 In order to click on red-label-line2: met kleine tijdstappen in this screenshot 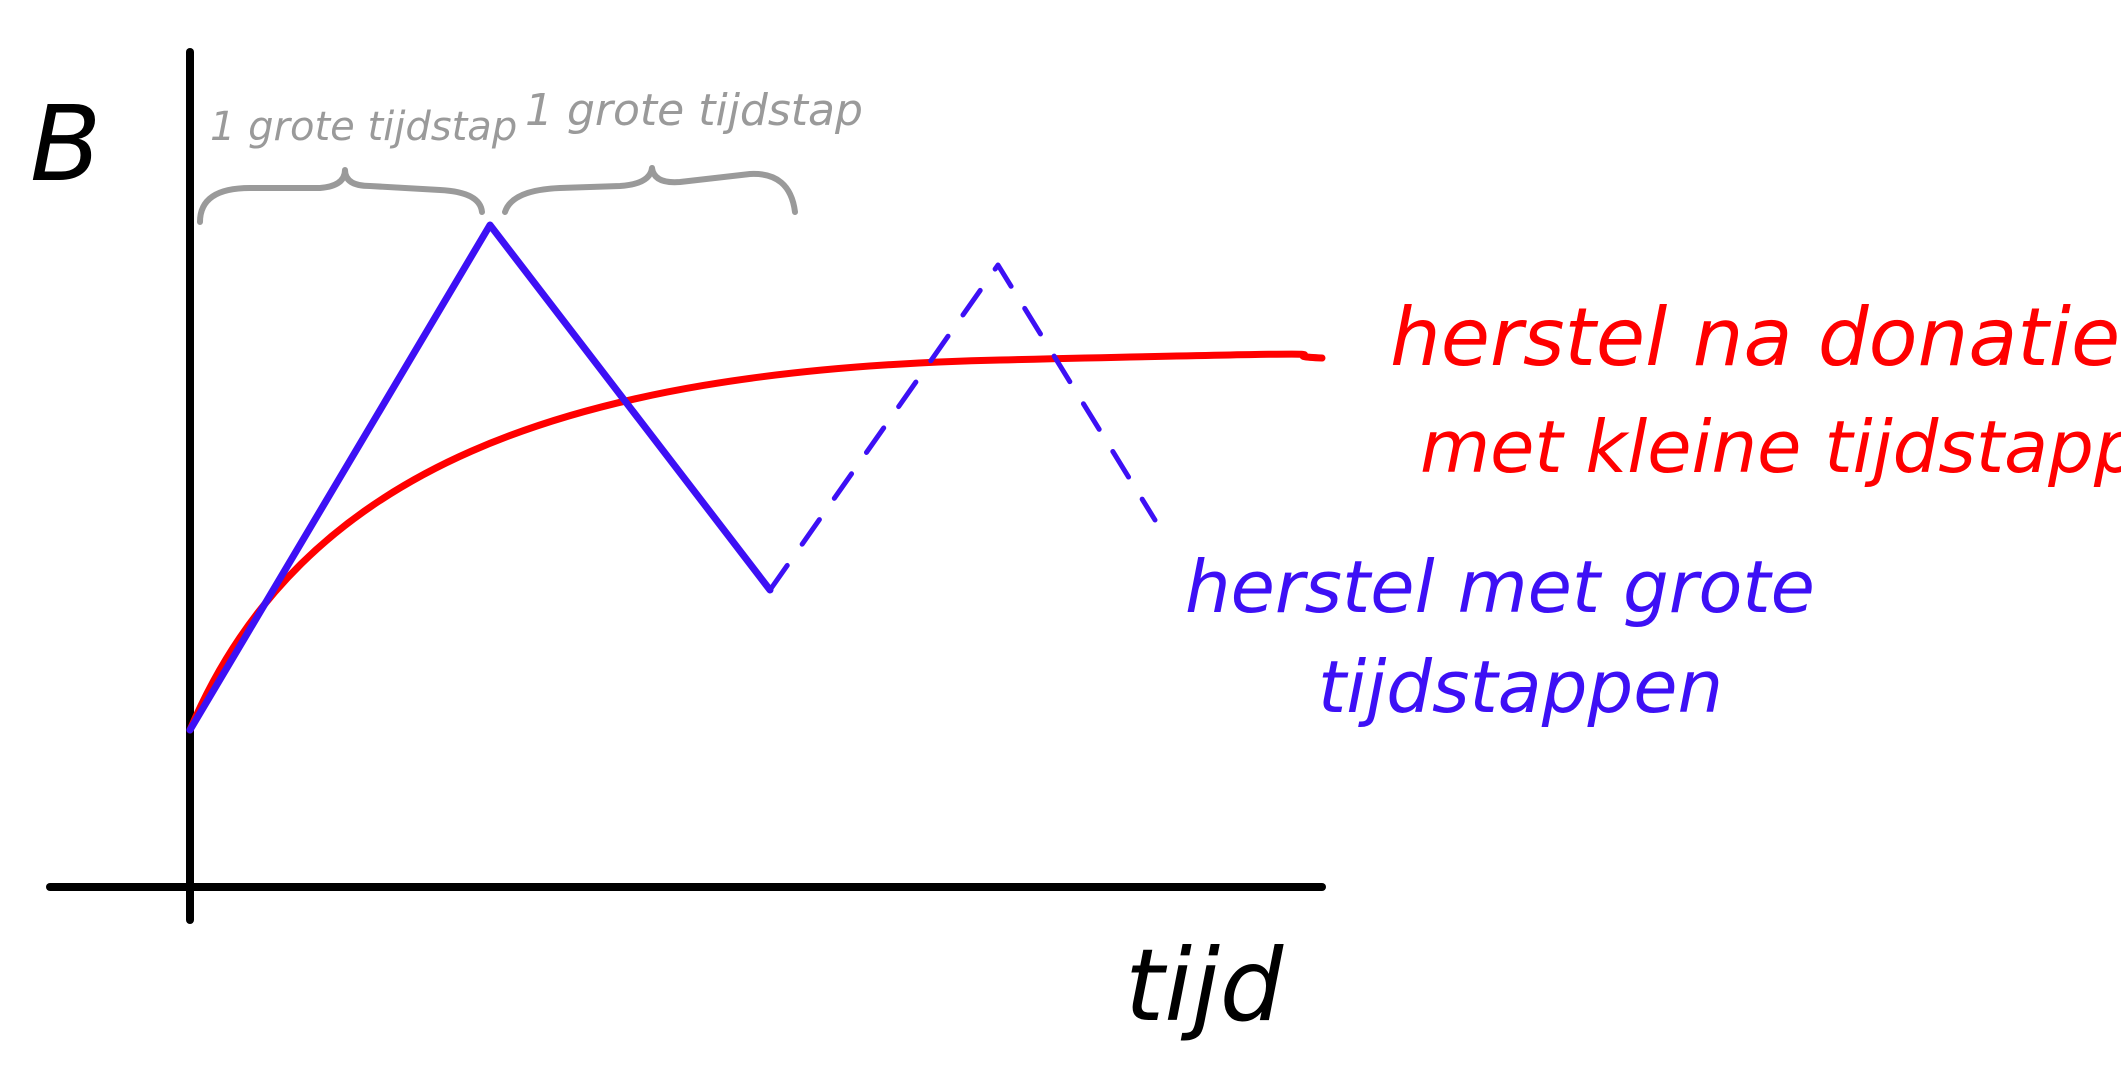, I will do `click(1770, 447)`.